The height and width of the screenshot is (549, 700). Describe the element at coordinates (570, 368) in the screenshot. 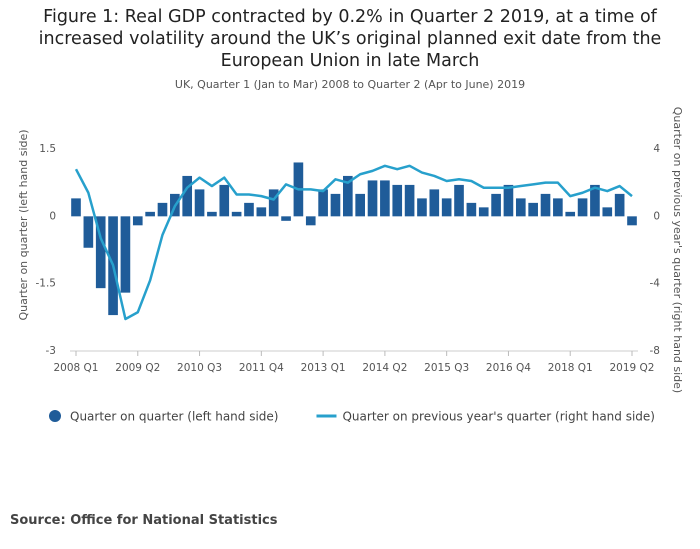

I see `x-tick-label: 2018 Q1` at that location.